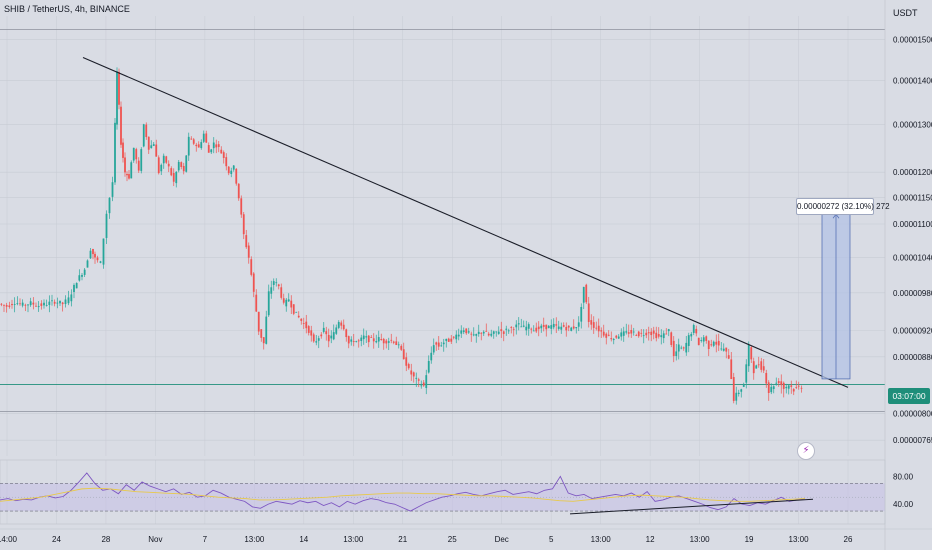 This screenshot has width=932, height=550. I want to click on lightning-bolt-icon: ⚡︎, so click(806, 451).